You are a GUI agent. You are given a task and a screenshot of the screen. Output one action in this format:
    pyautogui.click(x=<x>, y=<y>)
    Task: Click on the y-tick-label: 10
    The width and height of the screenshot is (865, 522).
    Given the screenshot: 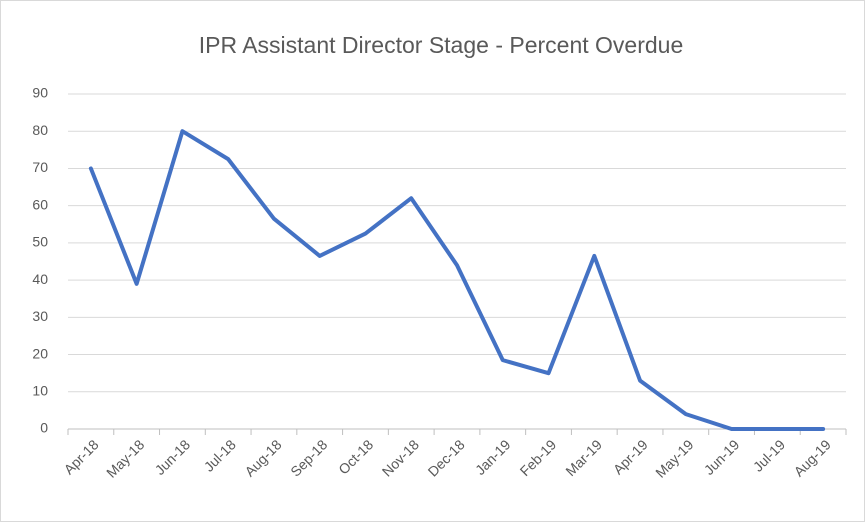 What is the action you would take?
    pyautogui.click(x=40, y=390)
    